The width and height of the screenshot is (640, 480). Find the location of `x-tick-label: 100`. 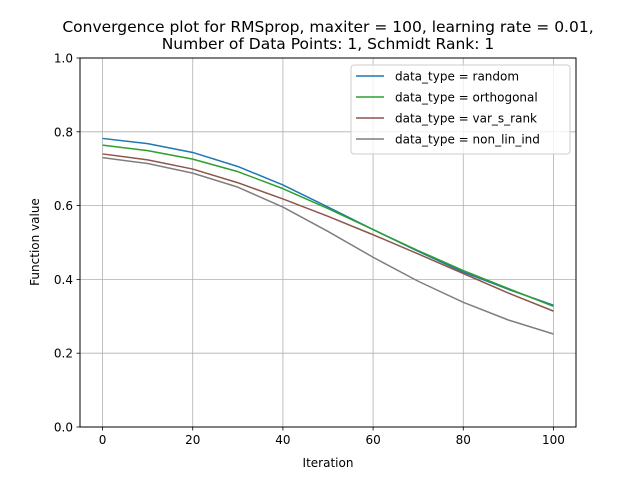

x-tick-label: 100 is located at coordinates (553, 440).